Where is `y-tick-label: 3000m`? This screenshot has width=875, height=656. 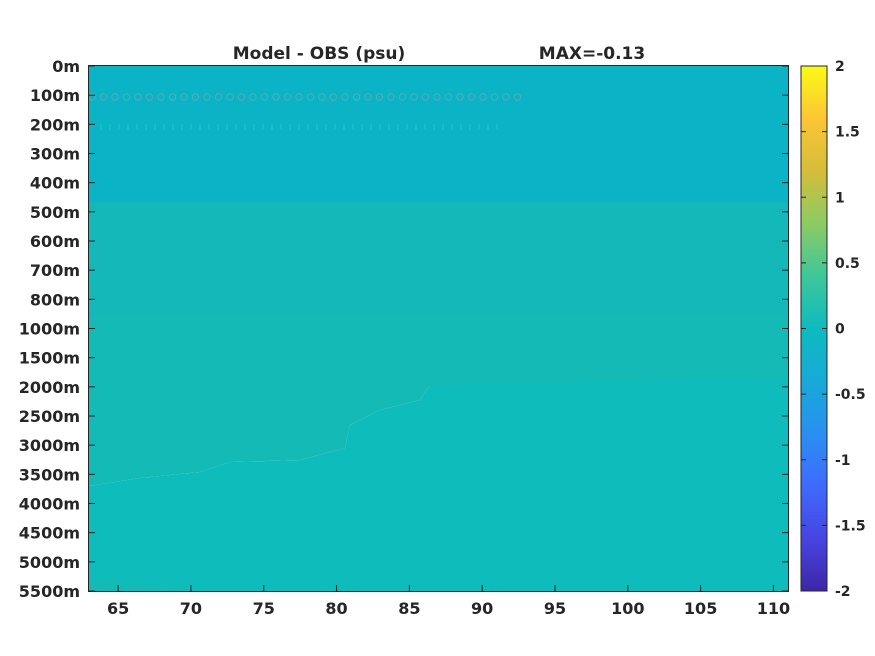
y-tick-label: 3000m is located at coordinates (49, 445).